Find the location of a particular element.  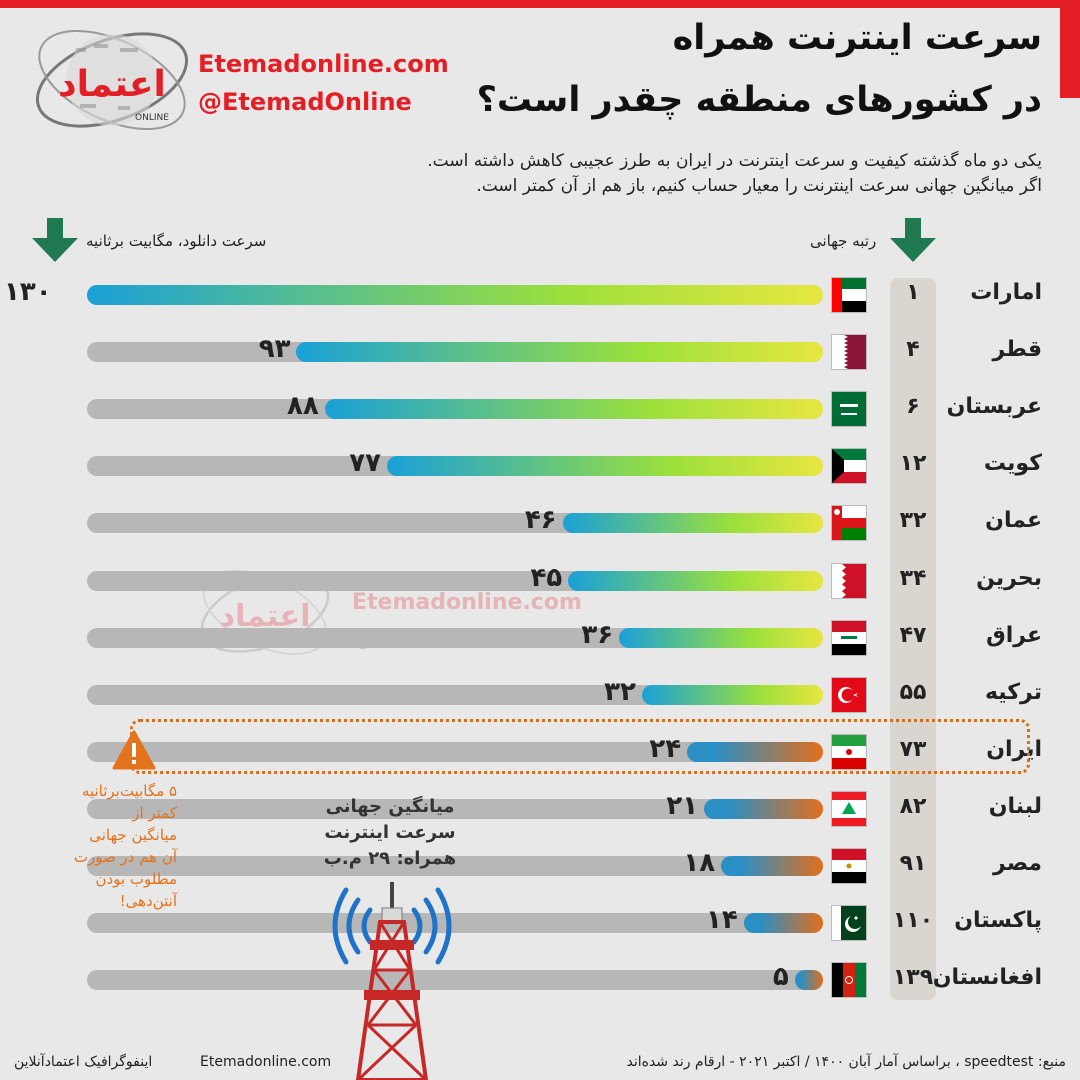

rank-label: ۵۵ is located at coordinates (913, 692).